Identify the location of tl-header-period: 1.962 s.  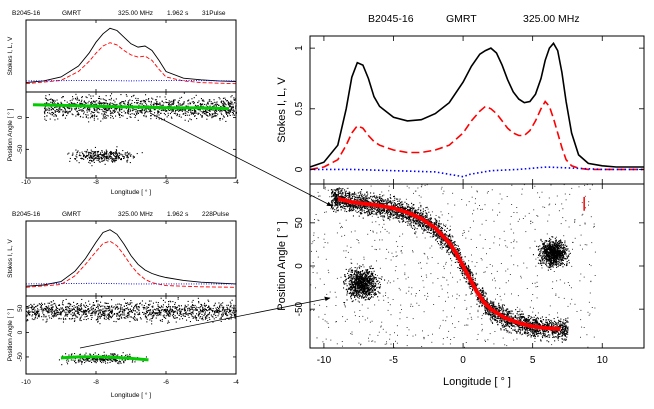
(178, 13).